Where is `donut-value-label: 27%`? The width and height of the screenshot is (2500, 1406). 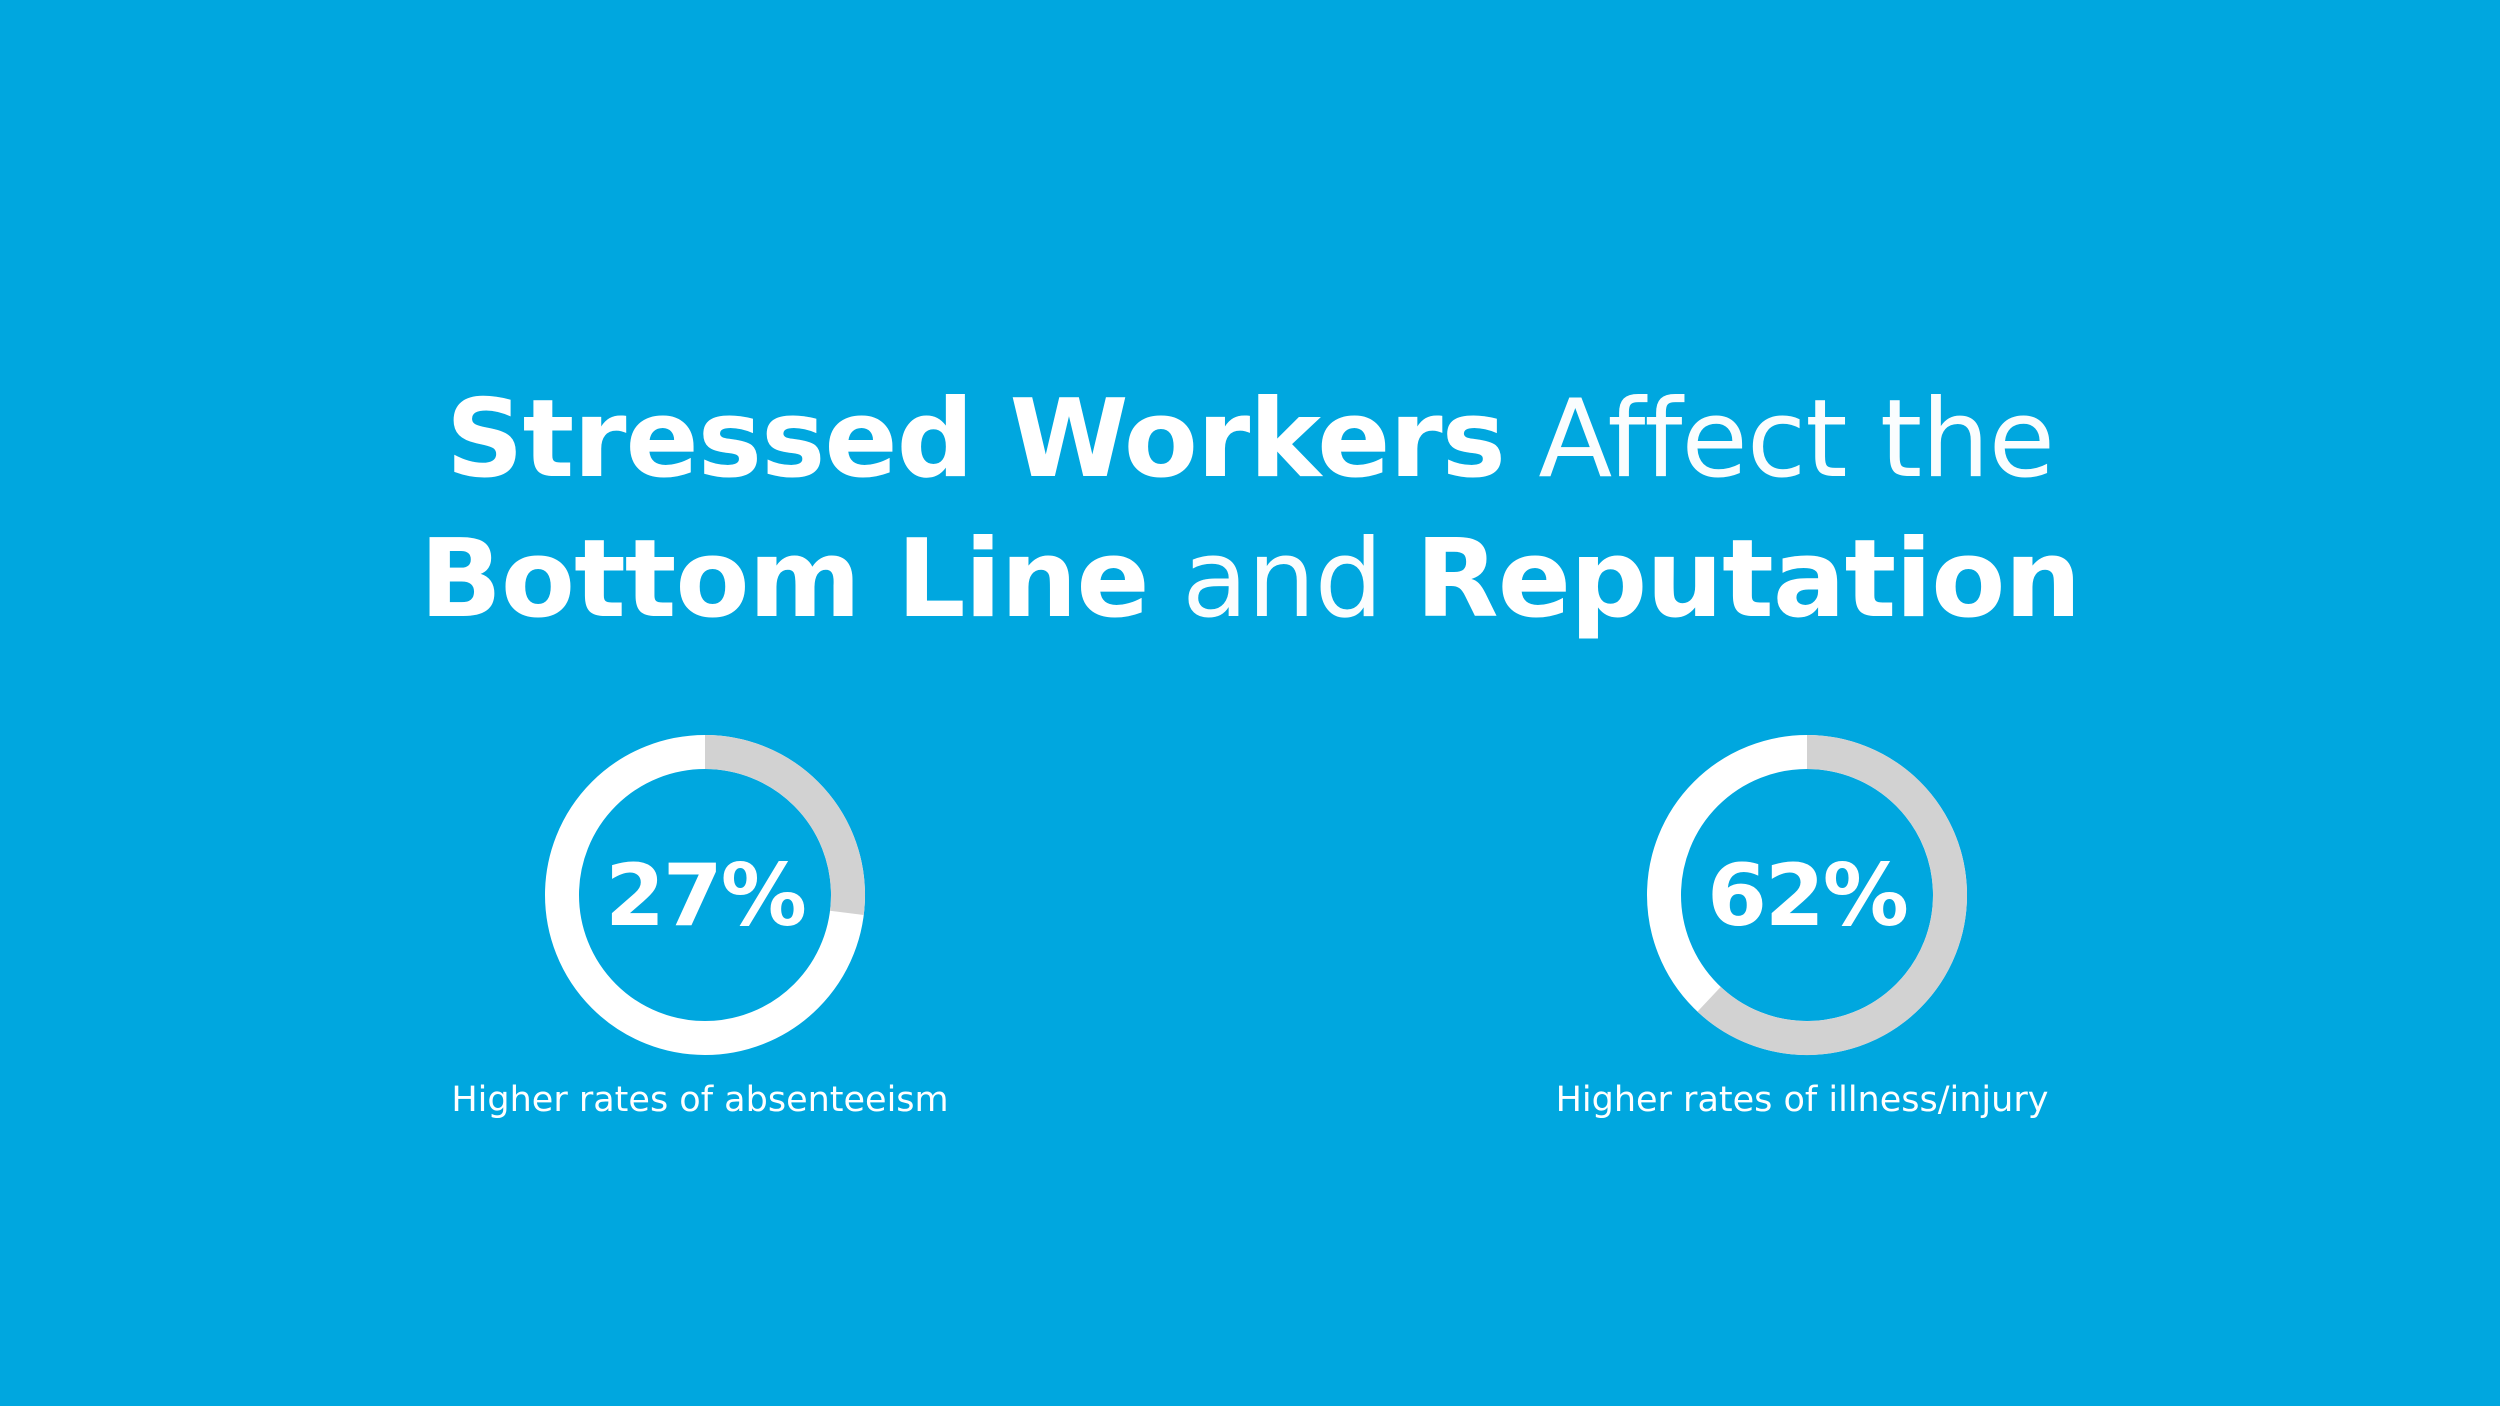 donut-value-label: 27% is located at coordinates (705, 896).